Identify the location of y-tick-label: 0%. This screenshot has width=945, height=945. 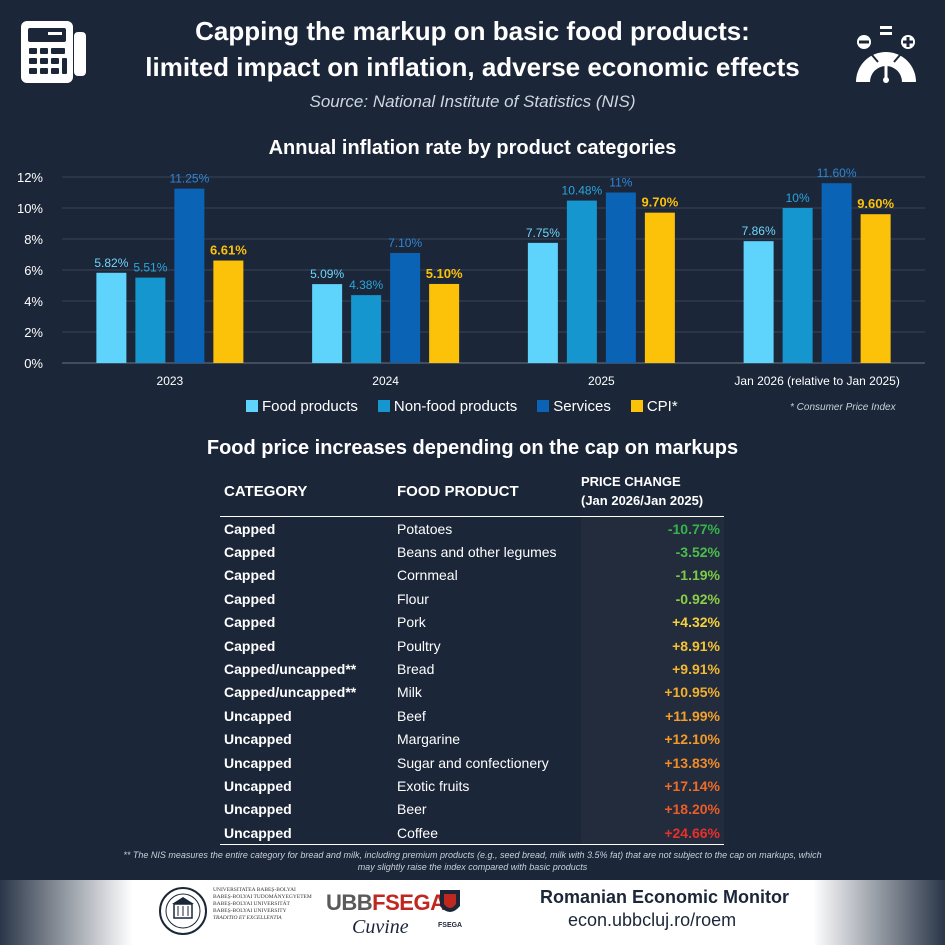
(33, 363).